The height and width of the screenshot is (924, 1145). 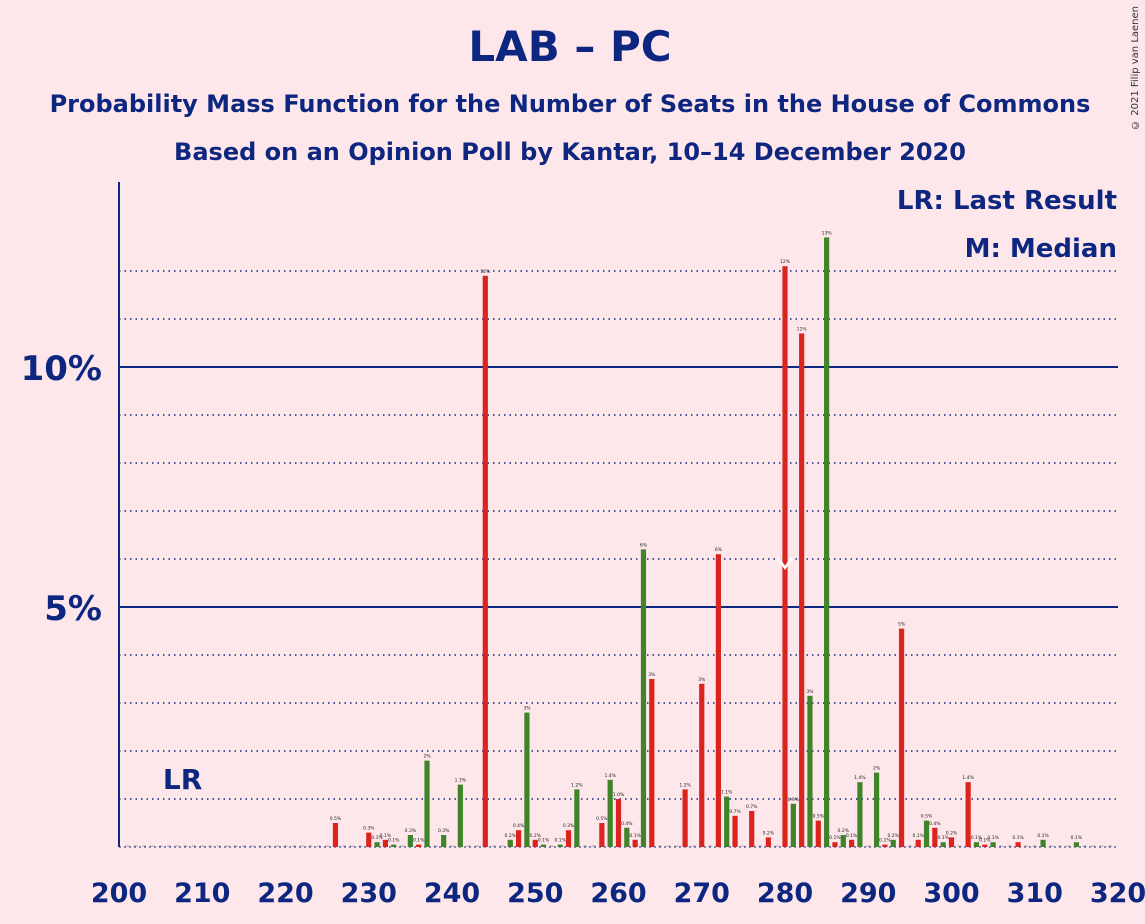 What do you see at coordinates (702, 680) in the screenshot?
I see `bar-label-seat-270: 3%` at bounding box center [702, 680].